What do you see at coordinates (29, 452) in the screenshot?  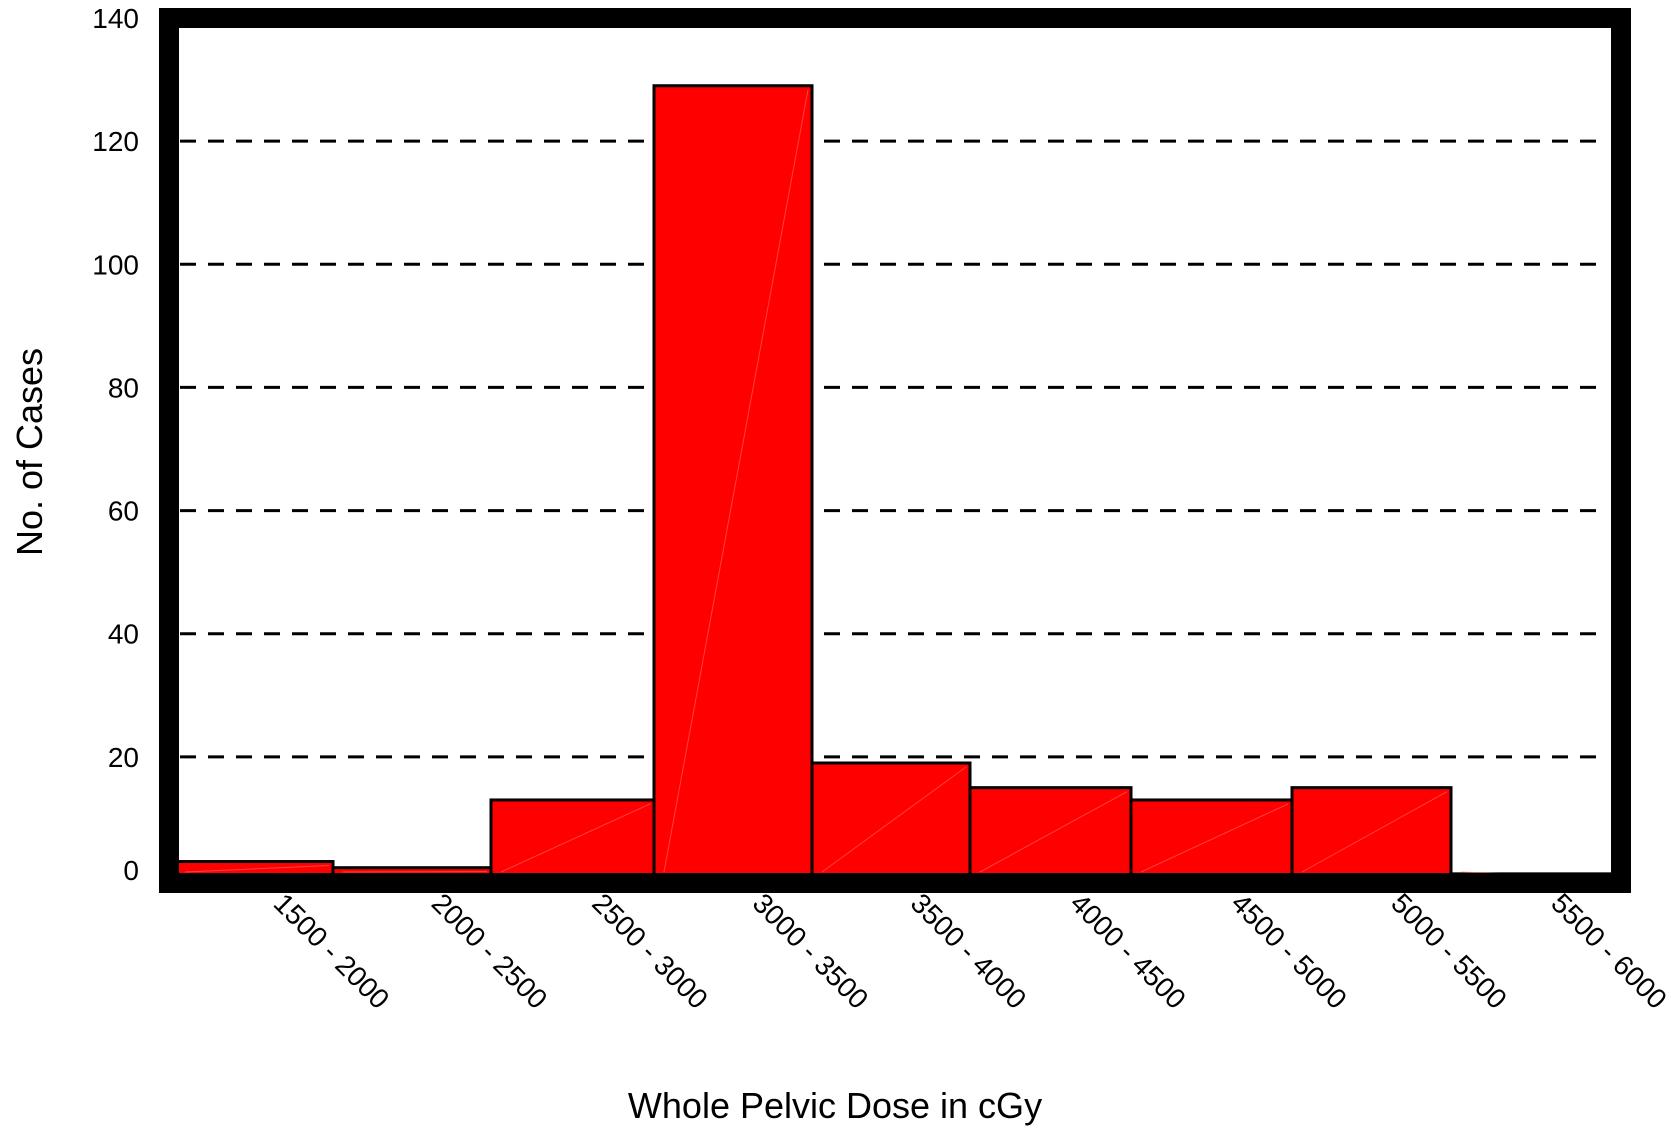 I see `y-axis-title: No. of Cases` at bounding box center [29, 452].